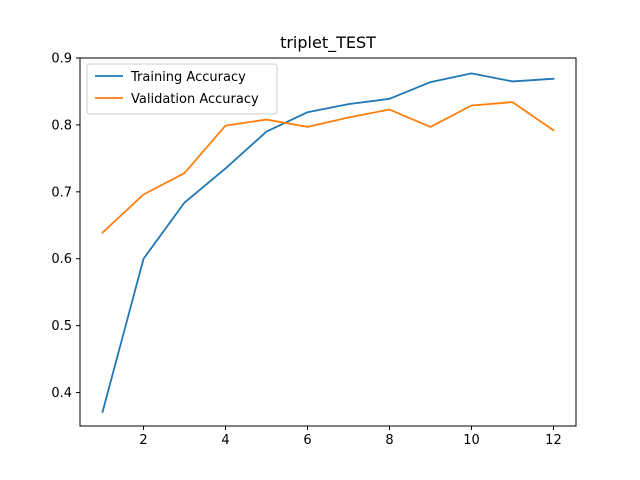  Describe the element at coordinates (328, 43) in the screenshot. I see `chart-title: triplet_TEST` at that location.